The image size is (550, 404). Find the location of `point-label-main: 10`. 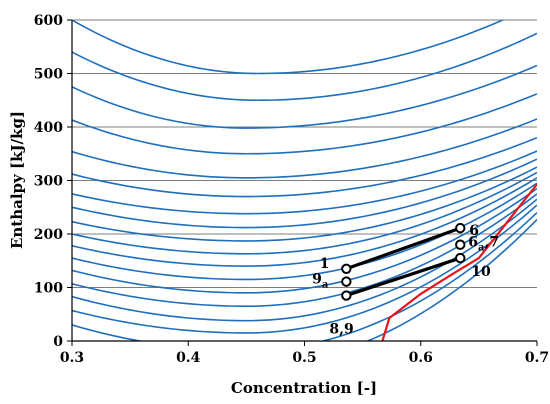

point-label-main: 10 is located at coordinates (481, 272).